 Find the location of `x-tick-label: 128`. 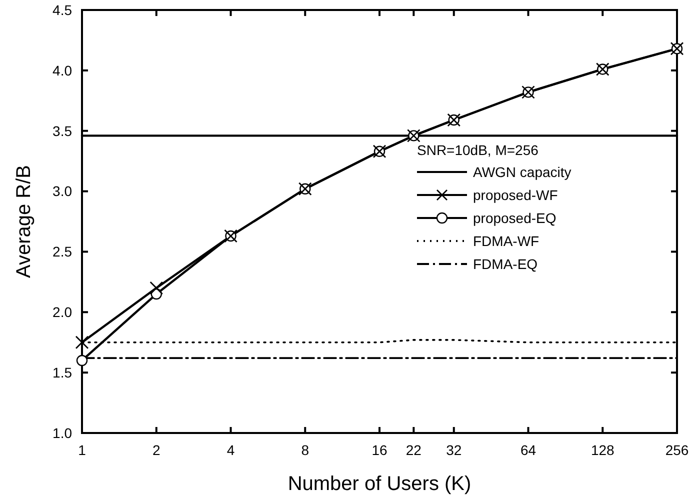

x-tick-label: 128 is located at coordinates (602, 450).